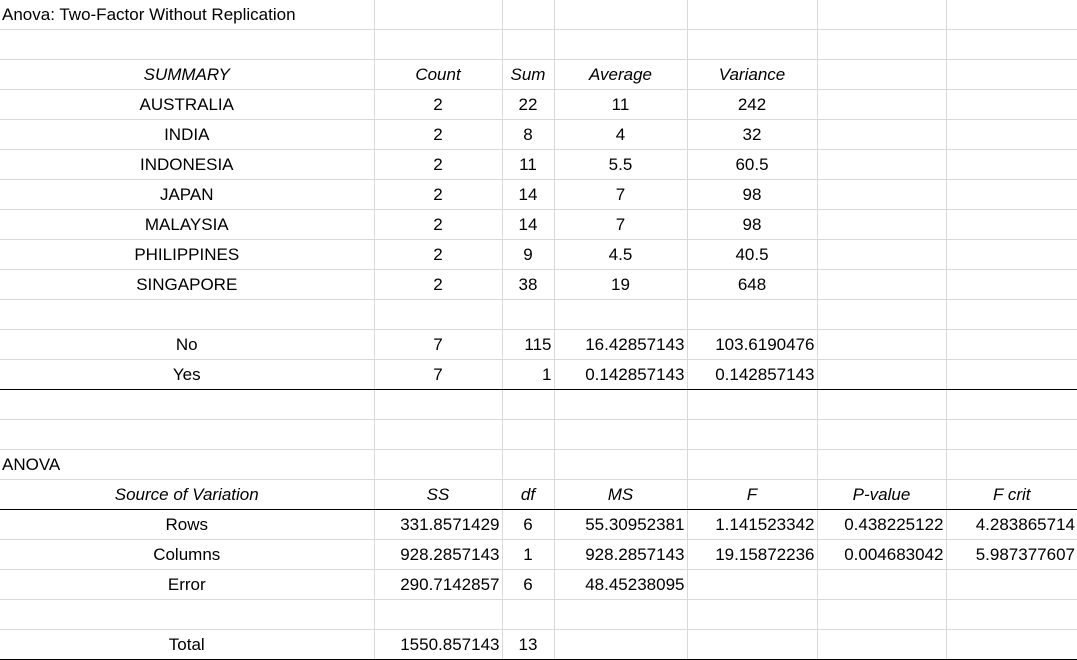 This screenshot has height=660, width=1077. What do you see at coordinates (752, 164) in the screenshot?
I see `summary-variance: 60.5` at bounding box center [752, 164].